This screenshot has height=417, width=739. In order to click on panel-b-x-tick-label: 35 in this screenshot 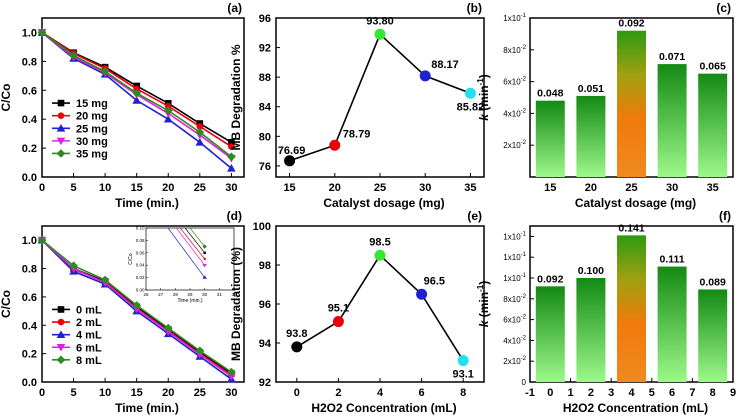, I will do `click(470, 188)`.